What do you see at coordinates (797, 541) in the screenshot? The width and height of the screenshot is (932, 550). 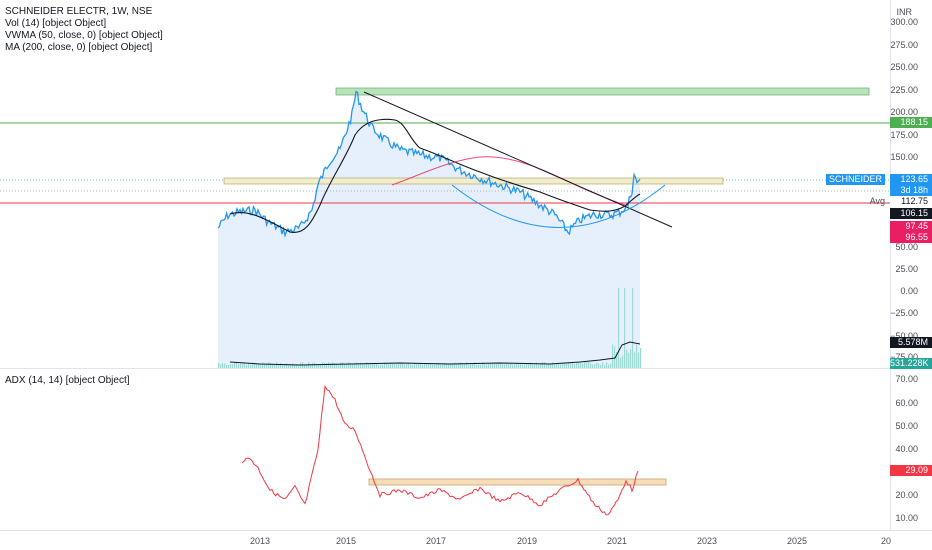 I see `time-tick-label: 2025` at bounding box center [797, 541].